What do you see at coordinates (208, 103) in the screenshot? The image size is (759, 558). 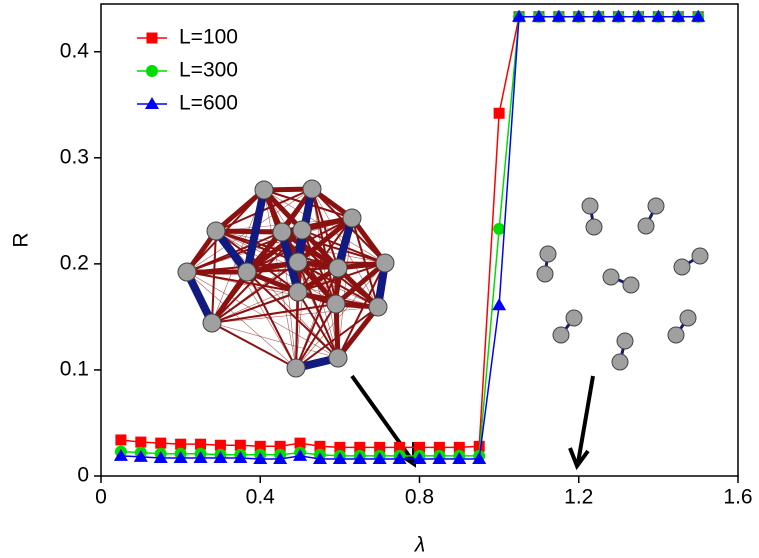 I see `legend-label: L=600` at bounding box center [208, 103].